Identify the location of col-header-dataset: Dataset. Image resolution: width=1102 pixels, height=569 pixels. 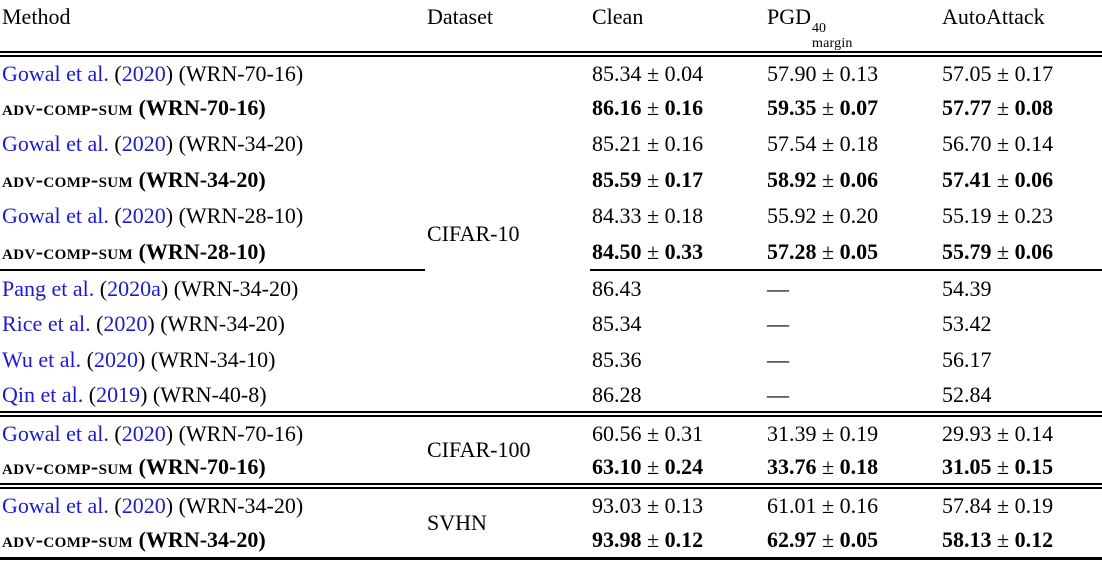
(507, 29).